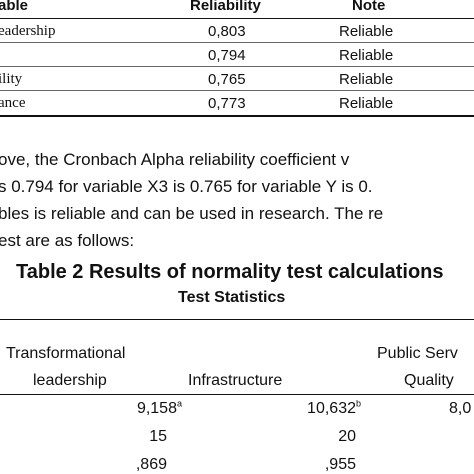 Image resolution: width=474 pixels, height=474 pixels. I want to click on table1-row1-reliability: 0,803, so click(227, 31).